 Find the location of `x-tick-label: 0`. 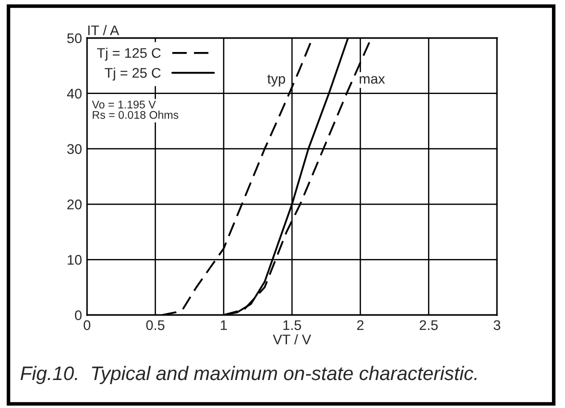

x-tick-label: 0 is located at coordinates (87, 325).